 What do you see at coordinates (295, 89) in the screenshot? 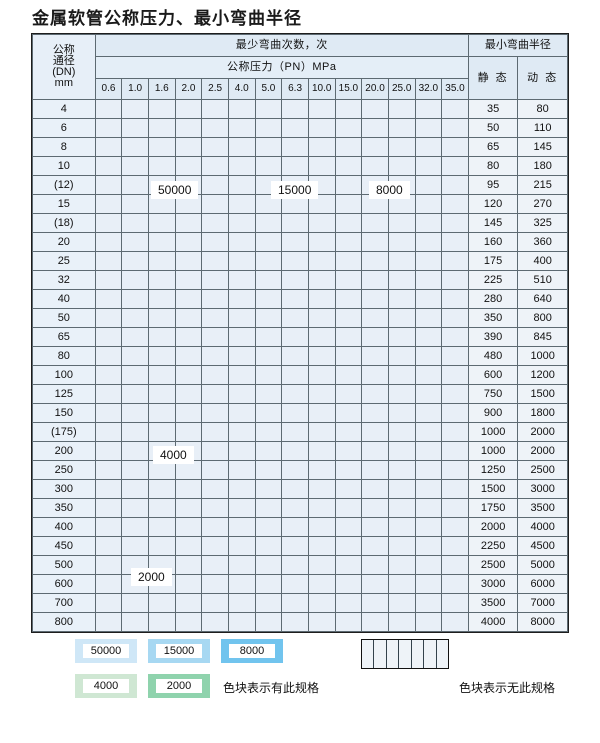
I see `pressure-tick-6.3: 6.3` at bounding box center [295, 89].